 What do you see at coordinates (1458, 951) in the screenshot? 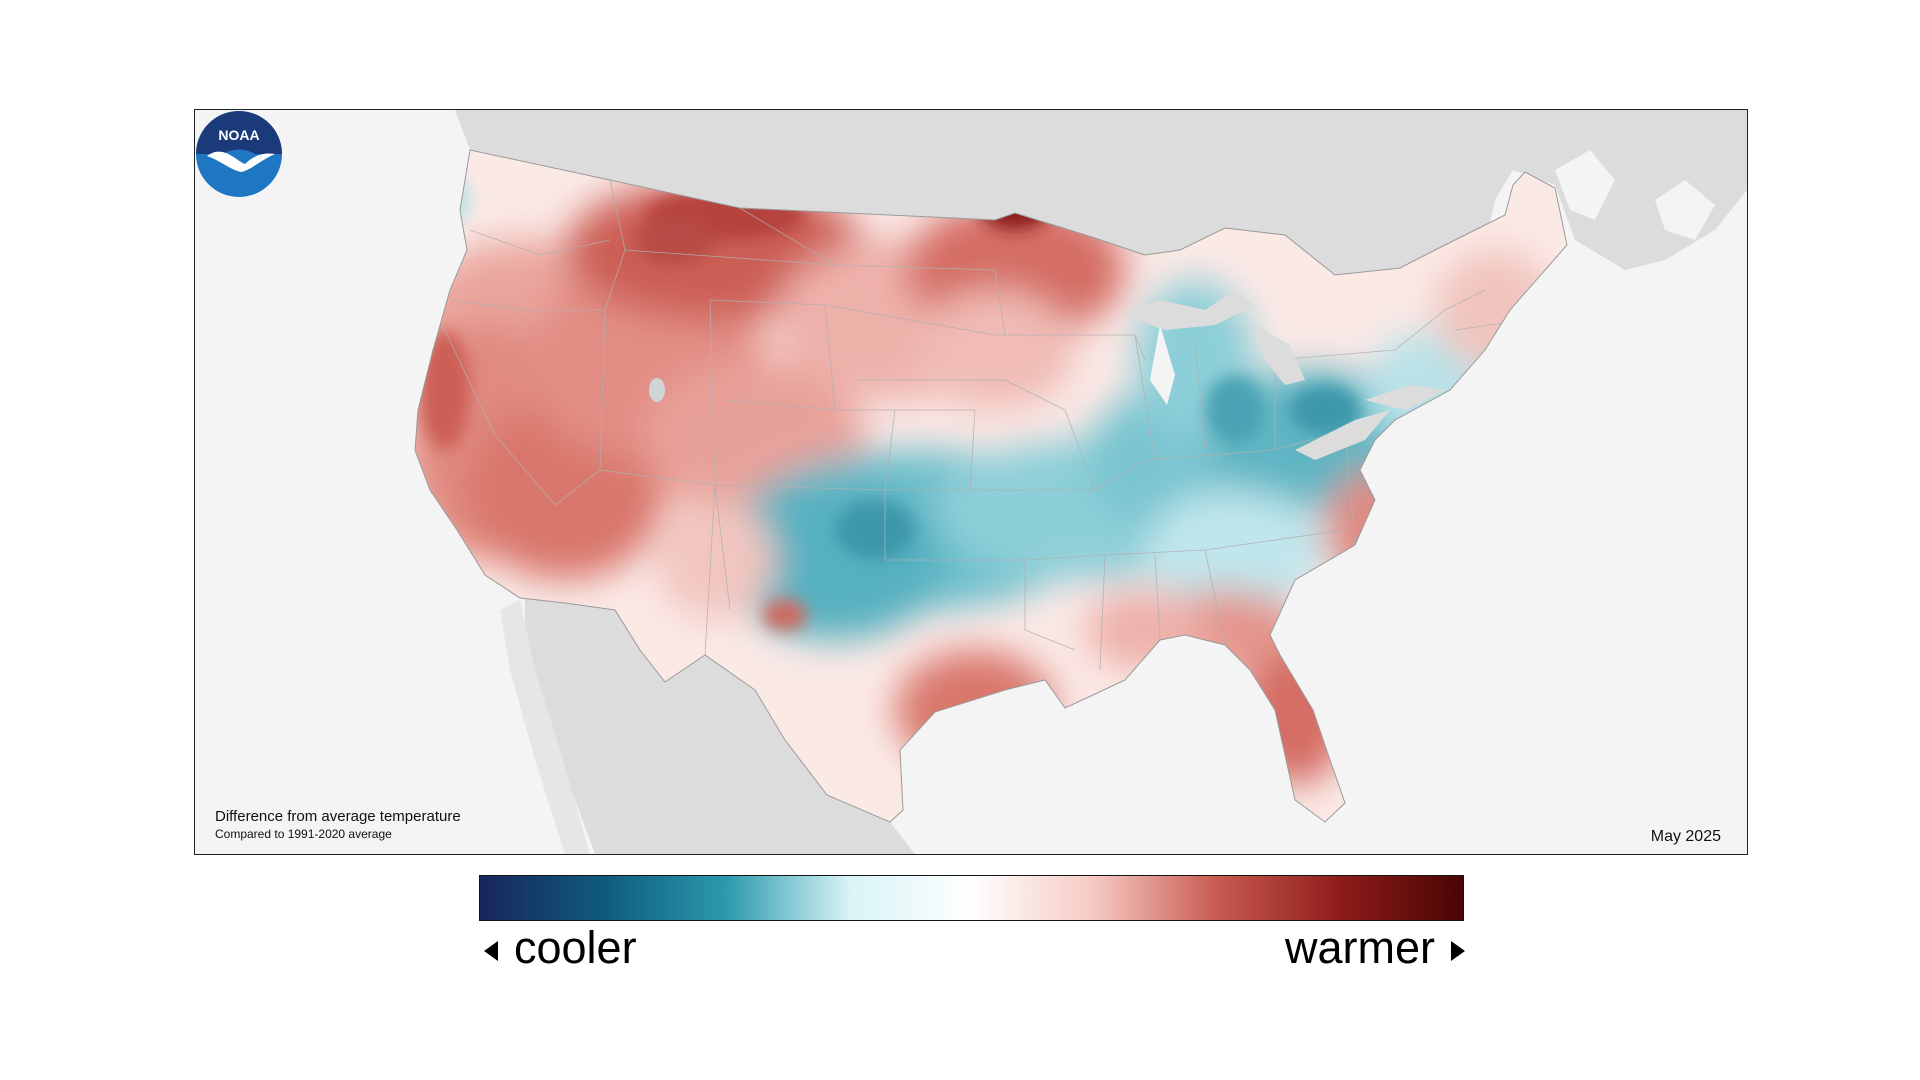
I see `arrow-right-icon` at bounding box center [1458, 951].